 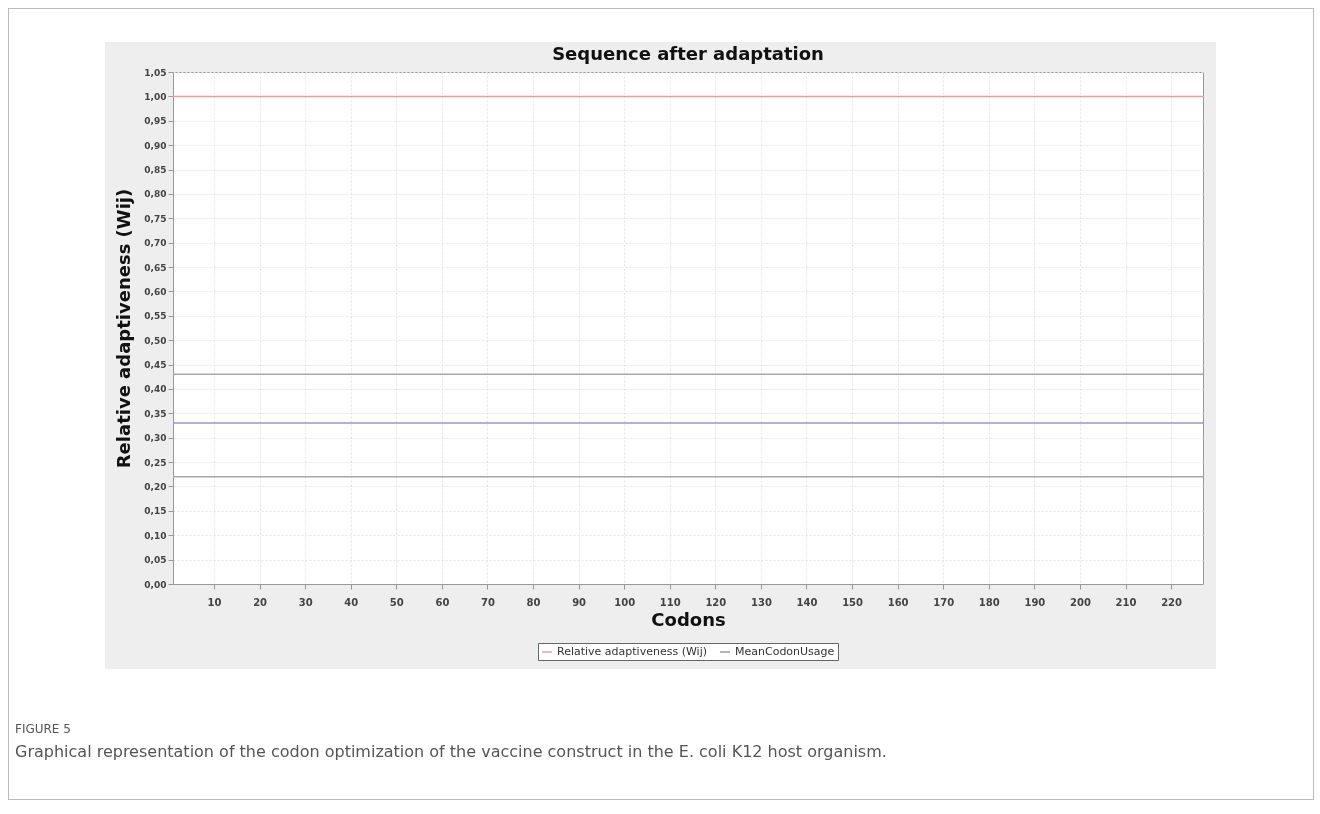 I want to click on x-tick-label: 110, so click(x=670, y=602).